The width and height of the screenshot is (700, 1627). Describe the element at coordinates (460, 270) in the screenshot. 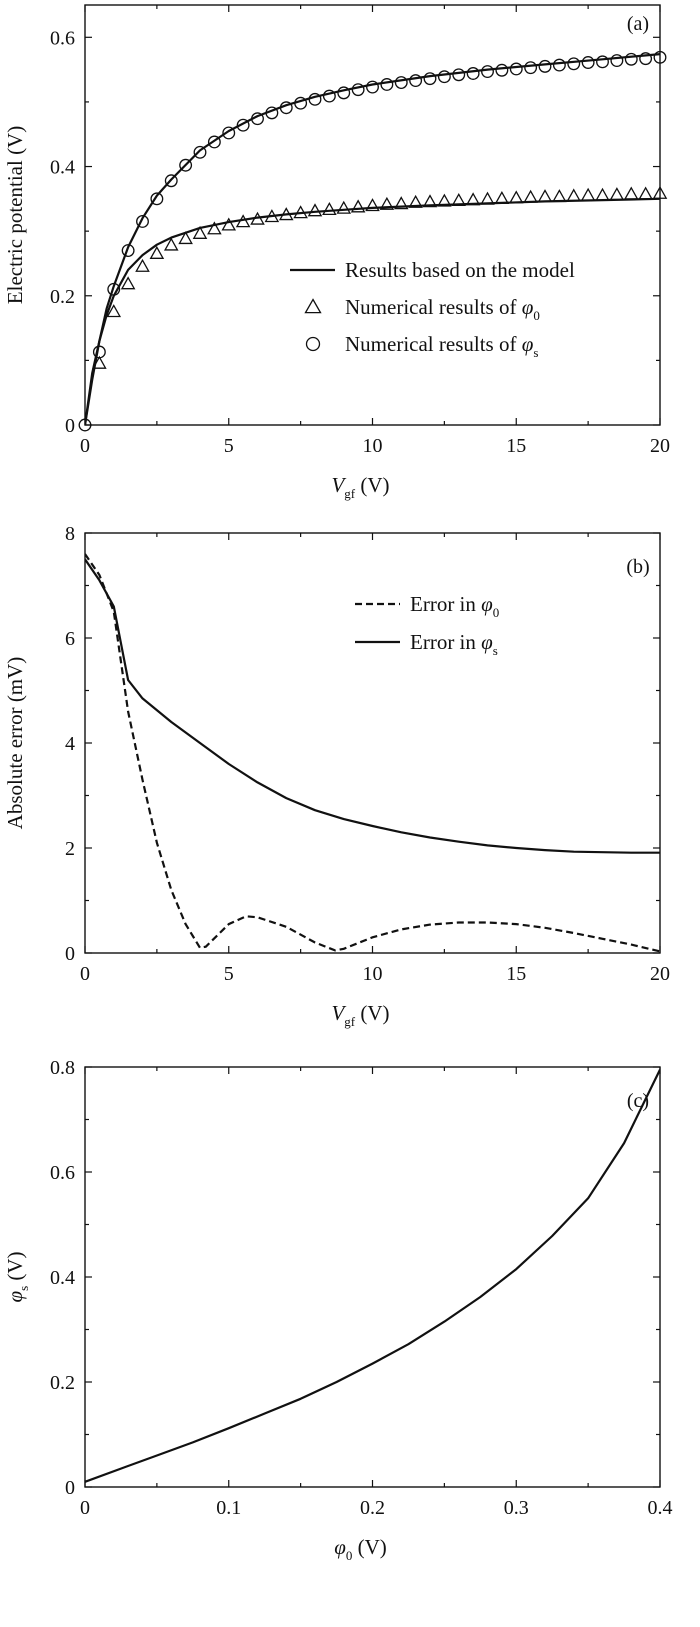

I see `legend-label: Results based on the model` at that location.